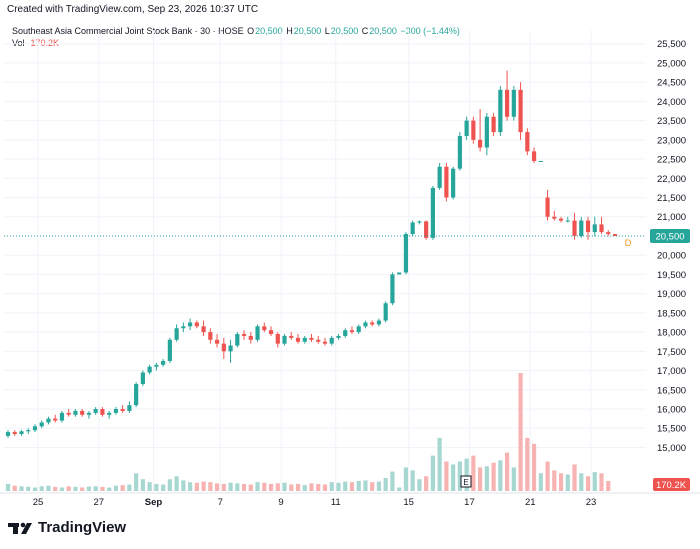 The width and height of the screenshot is (700, 549). What do you see at coordinates (671, 217) in the screenshot?
I see `y-tick-label: 21,000` at bounding box center [671, 217].